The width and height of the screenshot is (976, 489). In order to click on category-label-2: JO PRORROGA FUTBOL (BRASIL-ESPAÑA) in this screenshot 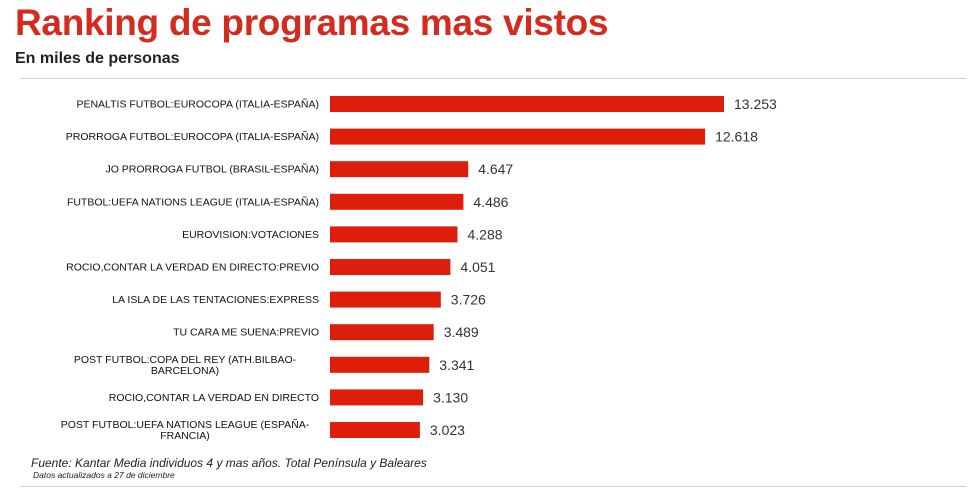, I will do `click(212, 169)`.